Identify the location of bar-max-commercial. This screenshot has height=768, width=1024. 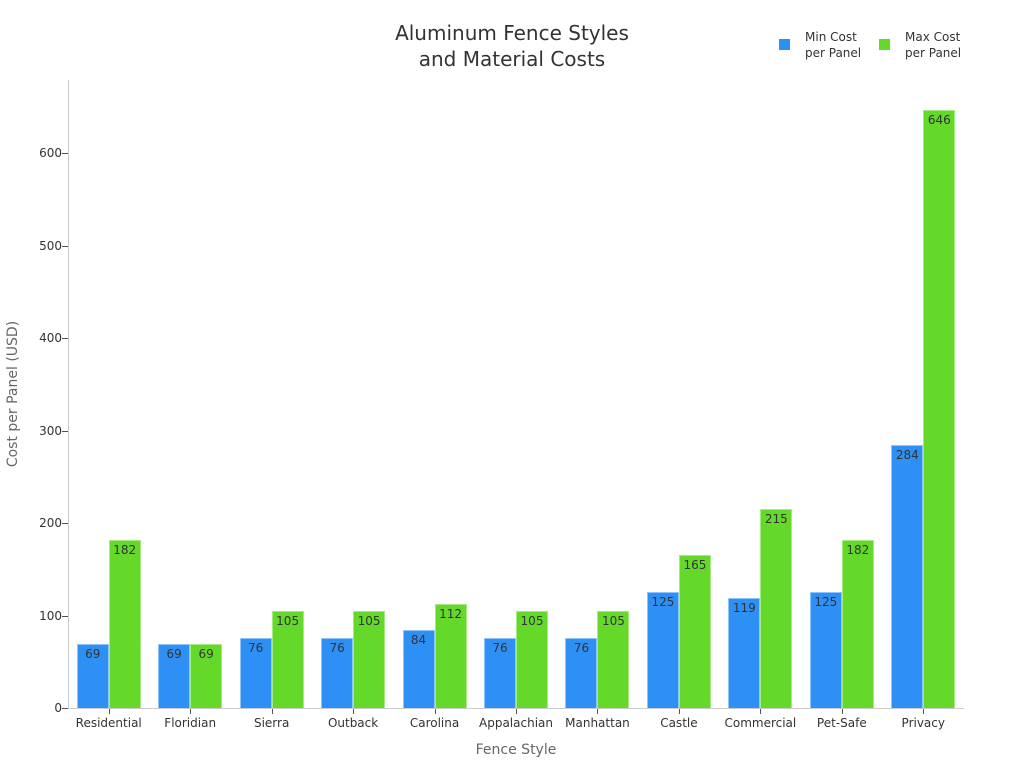
(776, 608).